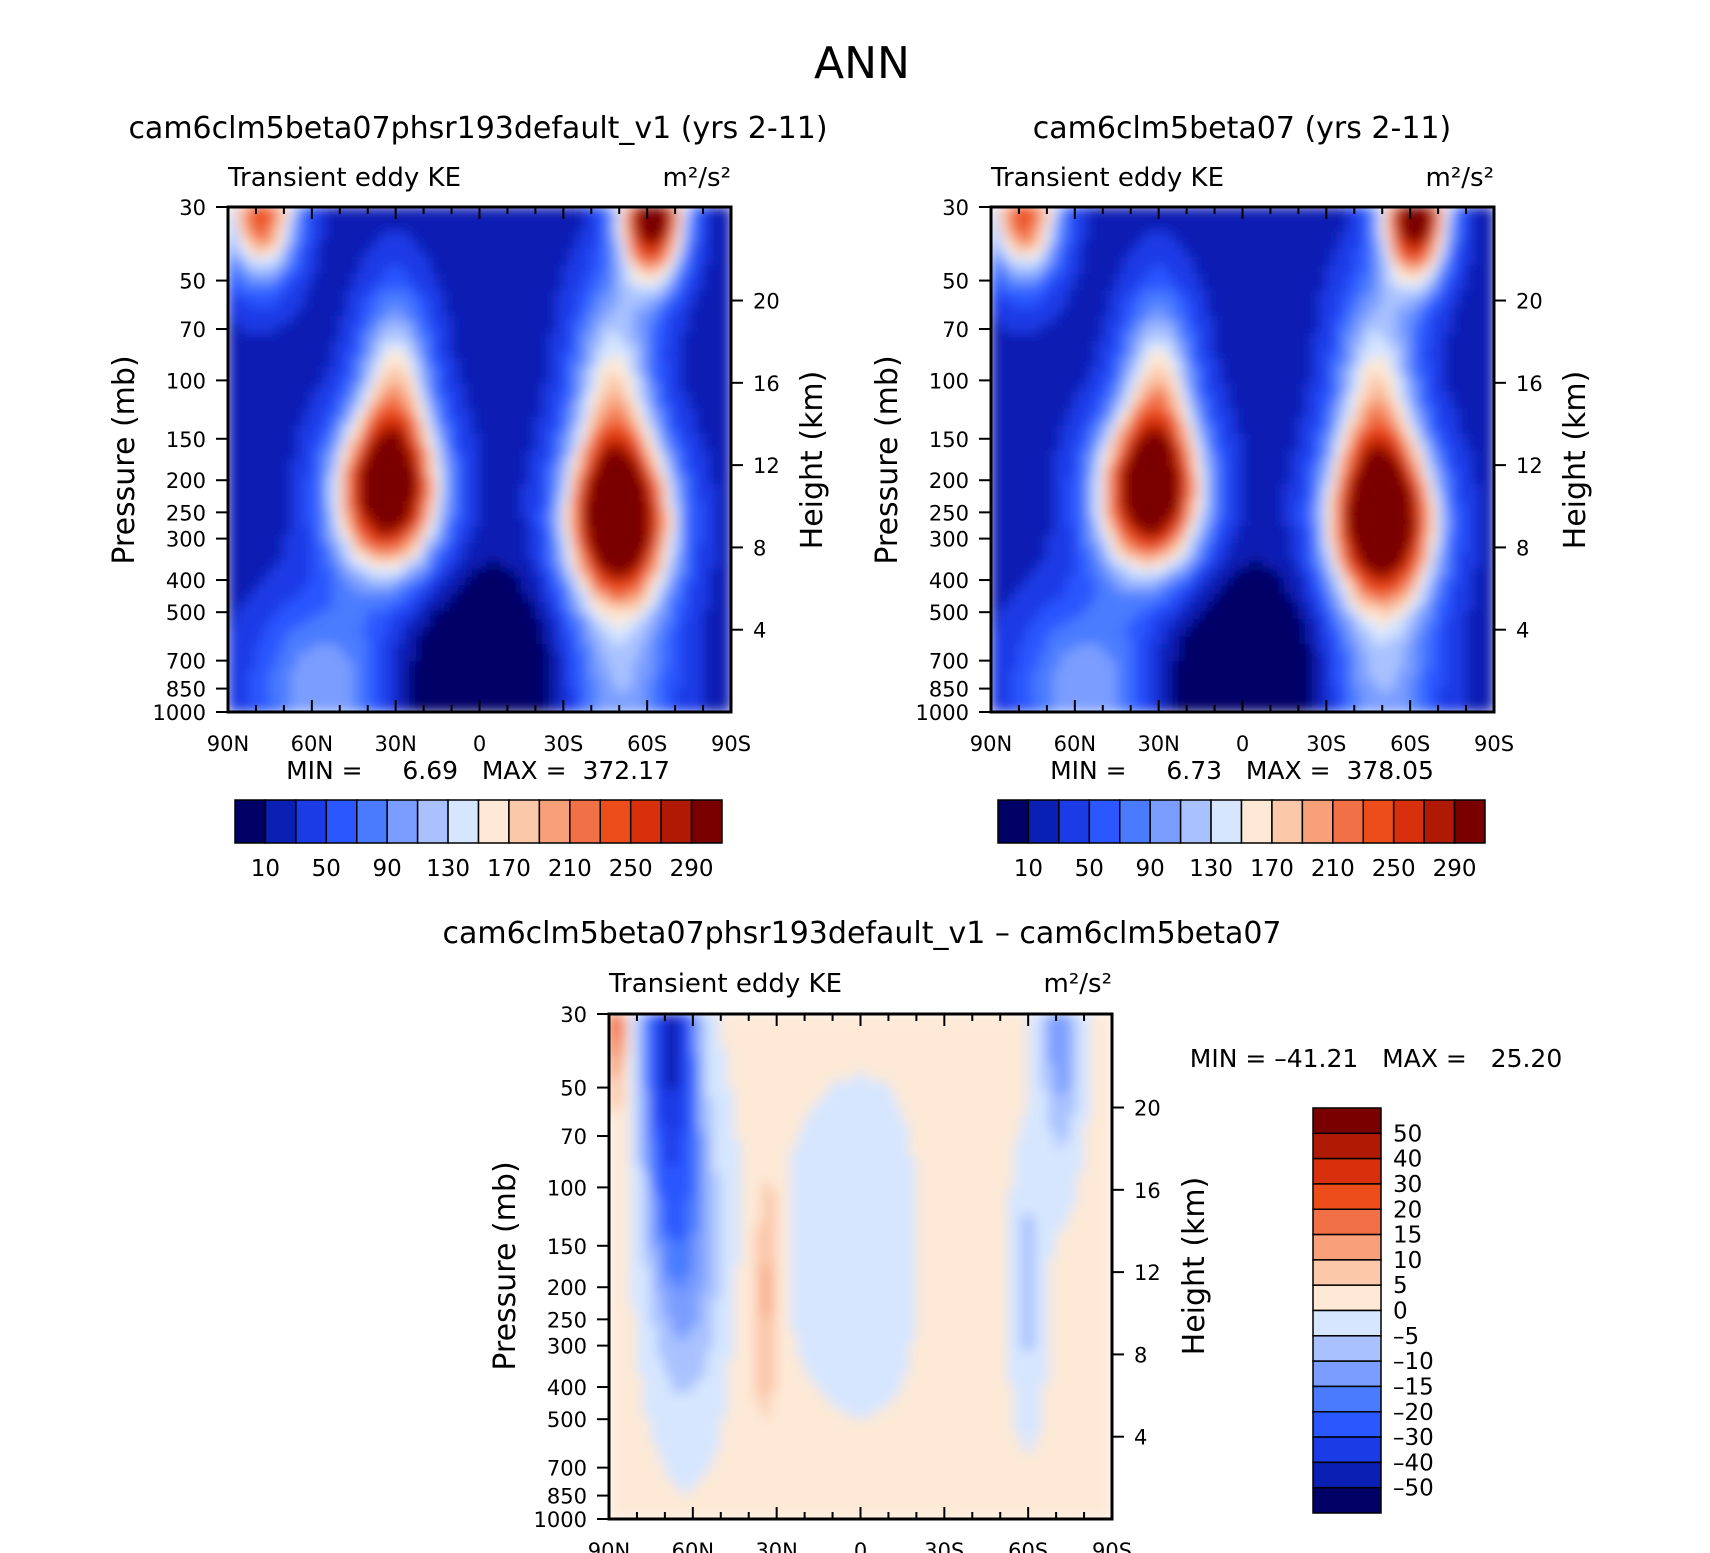  I want to click on height-tick-label: 16, so click(766, 384).